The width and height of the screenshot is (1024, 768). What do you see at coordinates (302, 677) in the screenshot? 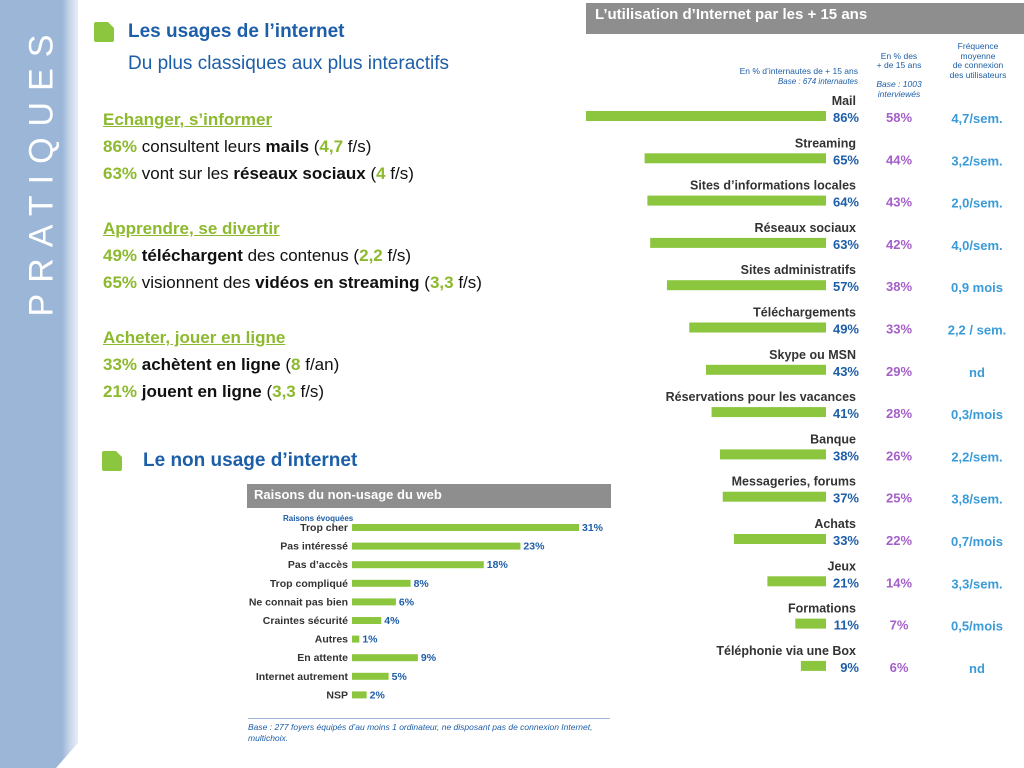
I see `non-usage-category-label: Internet autrement` at bounding box center [302, 677].